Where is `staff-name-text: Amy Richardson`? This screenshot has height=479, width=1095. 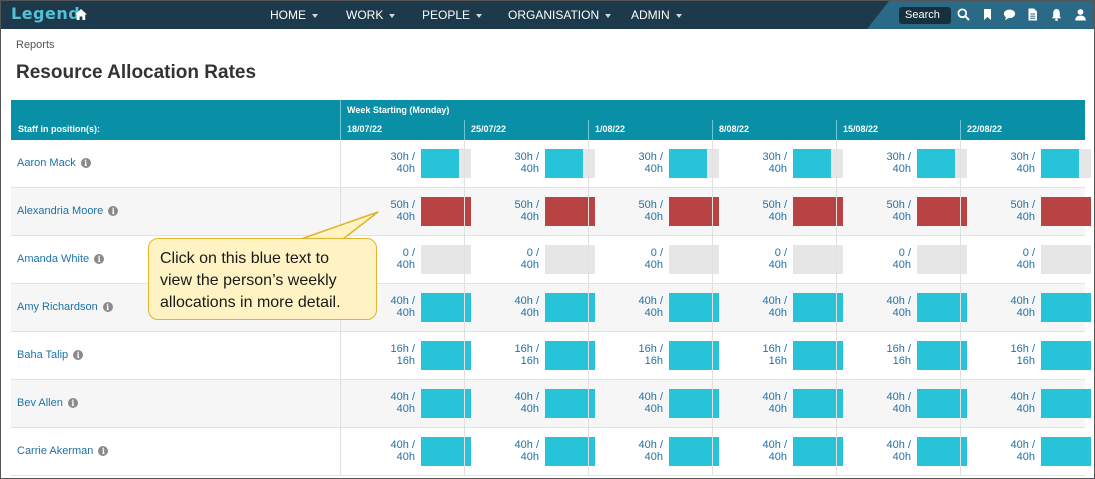 staff-name-text: Amy Richardson is located at coordinates (57, 307).